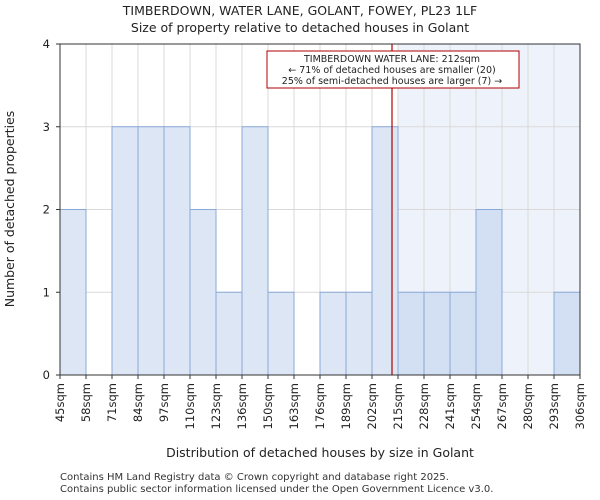  What do you see at coordinates (203, 292) in the screenshot?
I see `bar-110sqm` at bounding box center [203, 292].